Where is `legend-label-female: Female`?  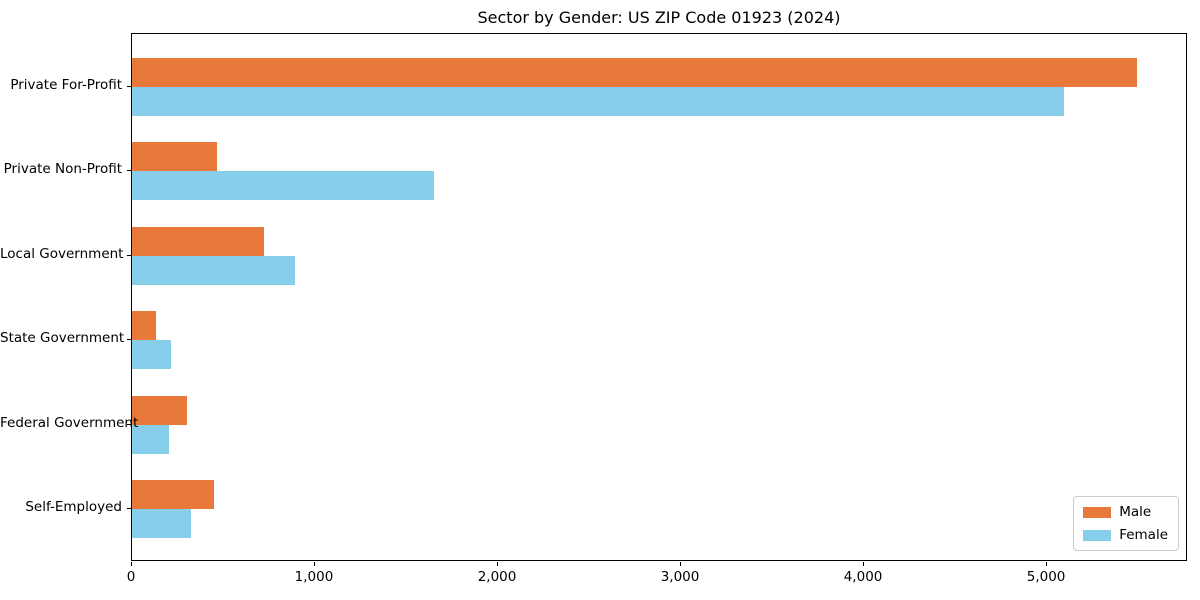 legend-label-female: Female is located at coordinates (1143, 535).